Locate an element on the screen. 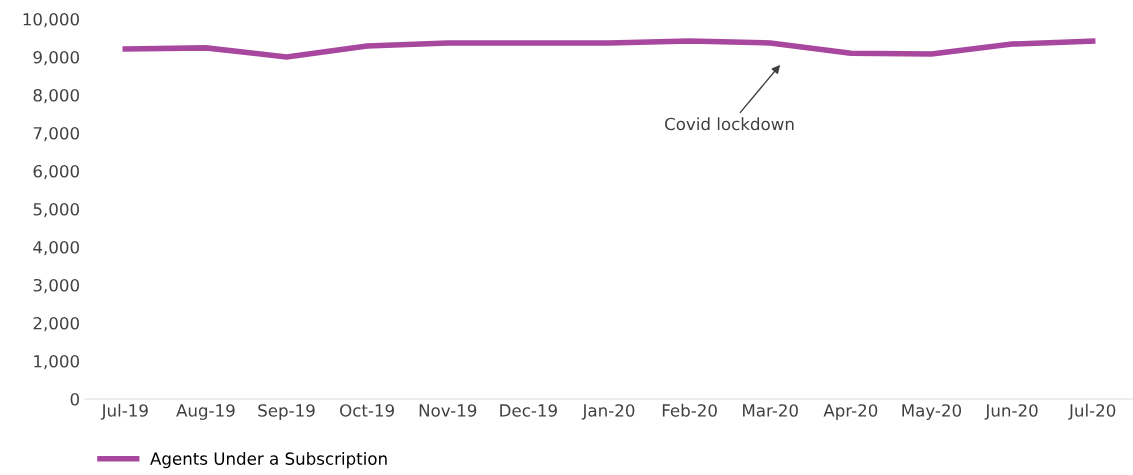 The height and width of the screenshot is (475, 1133). y-tick-label: 3,000 is located at coordinates (56, 286).